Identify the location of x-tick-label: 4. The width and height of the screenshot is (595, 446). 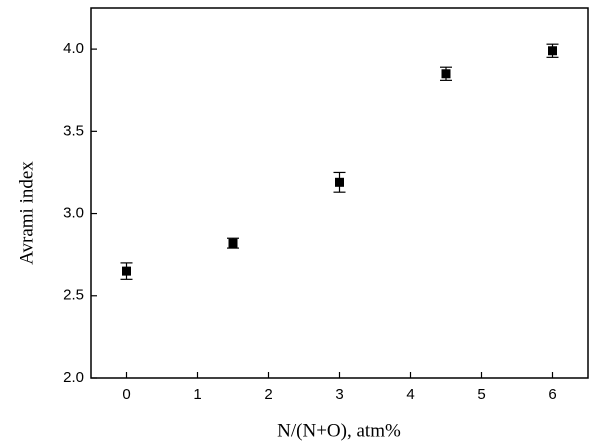
(410, 394).